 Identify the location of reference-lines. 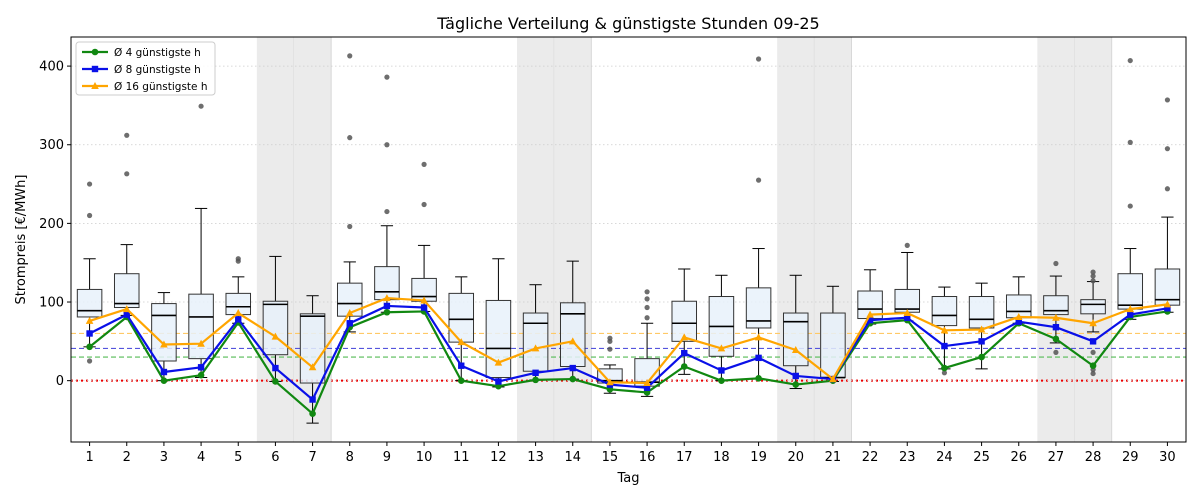
(628, 357).